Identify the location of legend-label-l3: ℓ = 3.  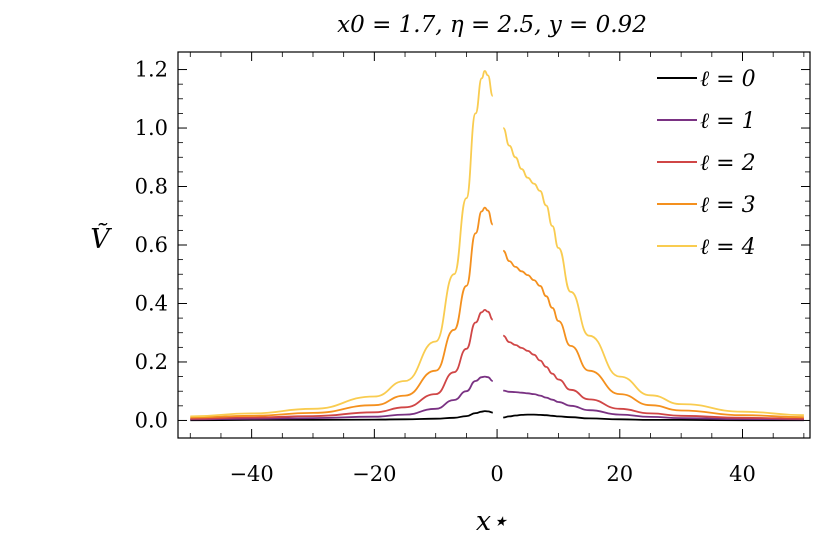
(728, 205).